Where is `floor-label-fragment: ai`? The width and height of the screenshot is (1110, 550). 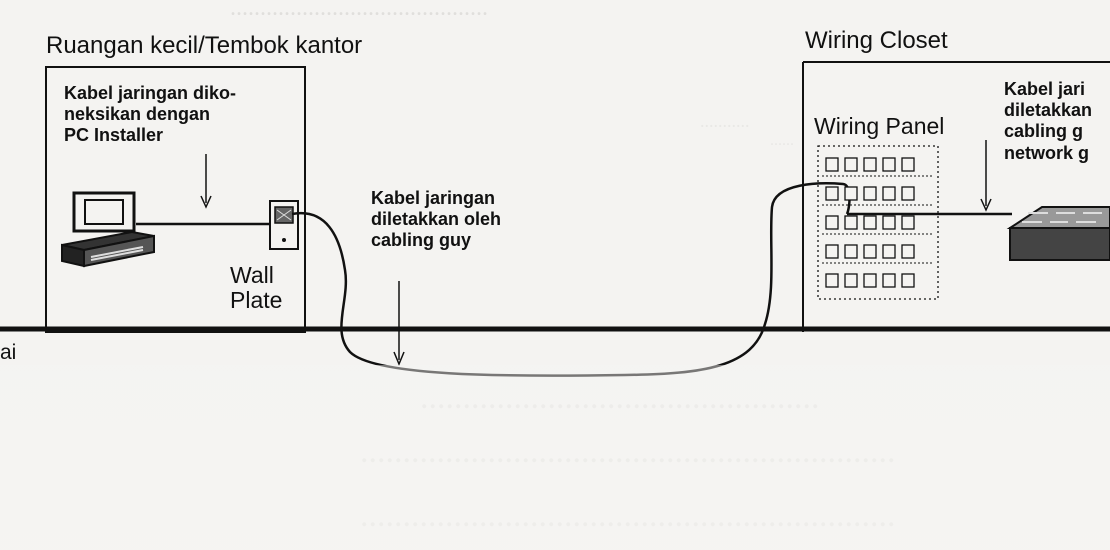 floor-label-fragment: ai is located at coordinates (8, 352).